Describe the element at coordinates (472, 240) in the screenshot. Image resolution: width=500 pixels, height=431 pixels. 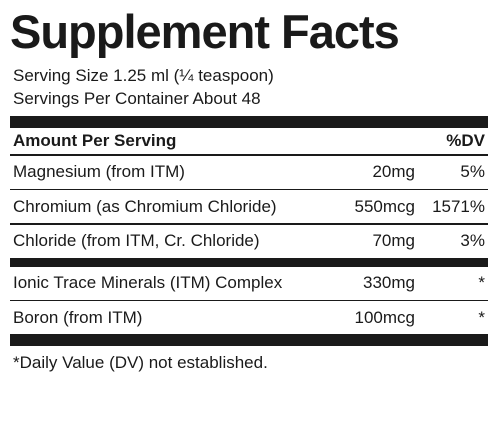
I see `nutrient-dv: 3%` at that location.